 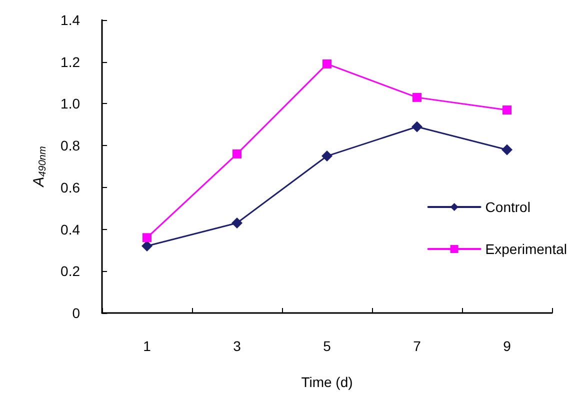 I want to click on y-tick-label: 1.0, so click(x=70, y=104).